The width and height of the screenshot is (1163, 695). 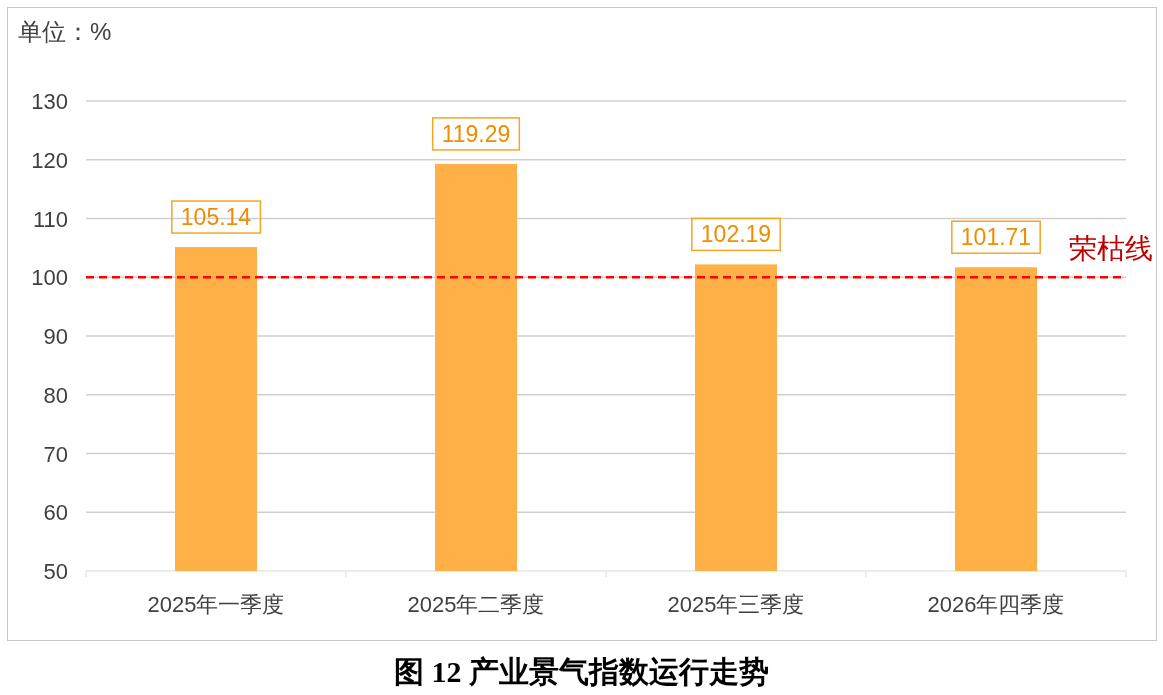 What do you see at coordinates (736, 604) in the screenshot?
I see `x-tick-label: 2025年三季度` at bounding box center [736, 604].